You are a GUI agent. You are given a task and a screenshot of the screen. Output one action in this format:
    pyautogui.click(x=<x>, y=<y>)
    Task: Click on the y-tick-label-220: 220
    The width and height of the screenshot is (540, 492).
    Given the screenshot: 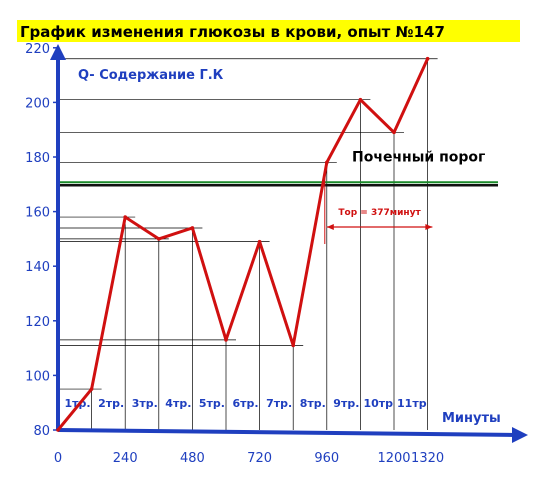 What is the action you would take?
    pyautogui.click(x=37, y=49)
    